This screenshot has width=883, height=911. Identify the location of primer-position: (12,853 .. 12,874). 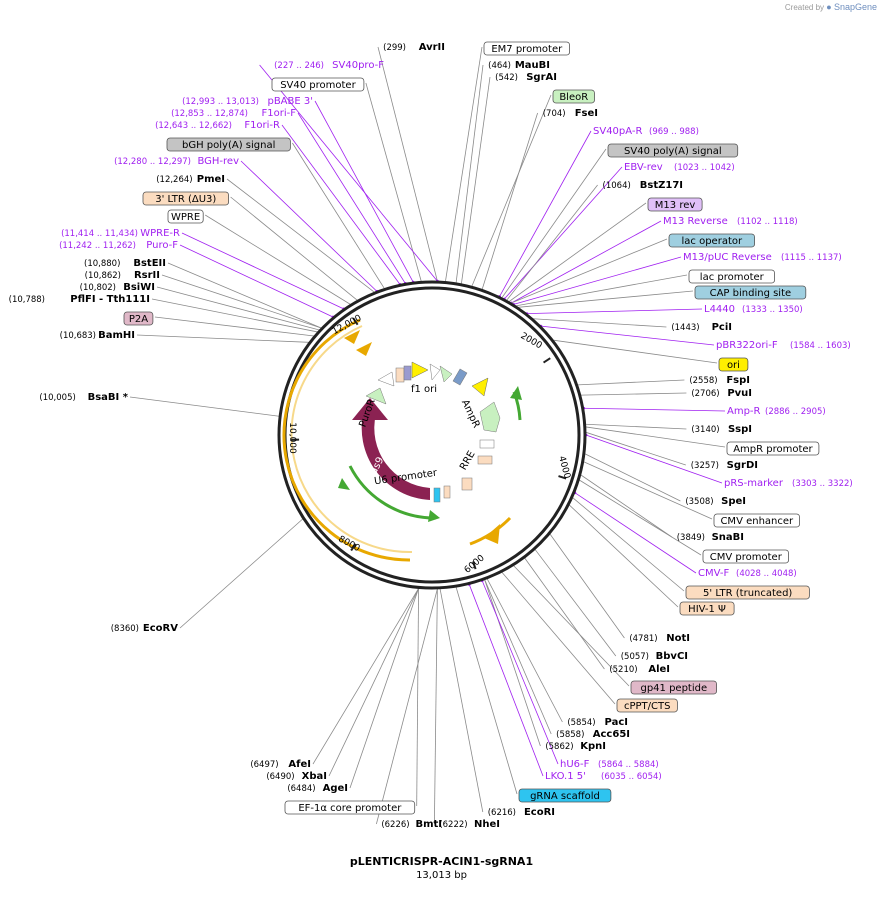
(209, 114).